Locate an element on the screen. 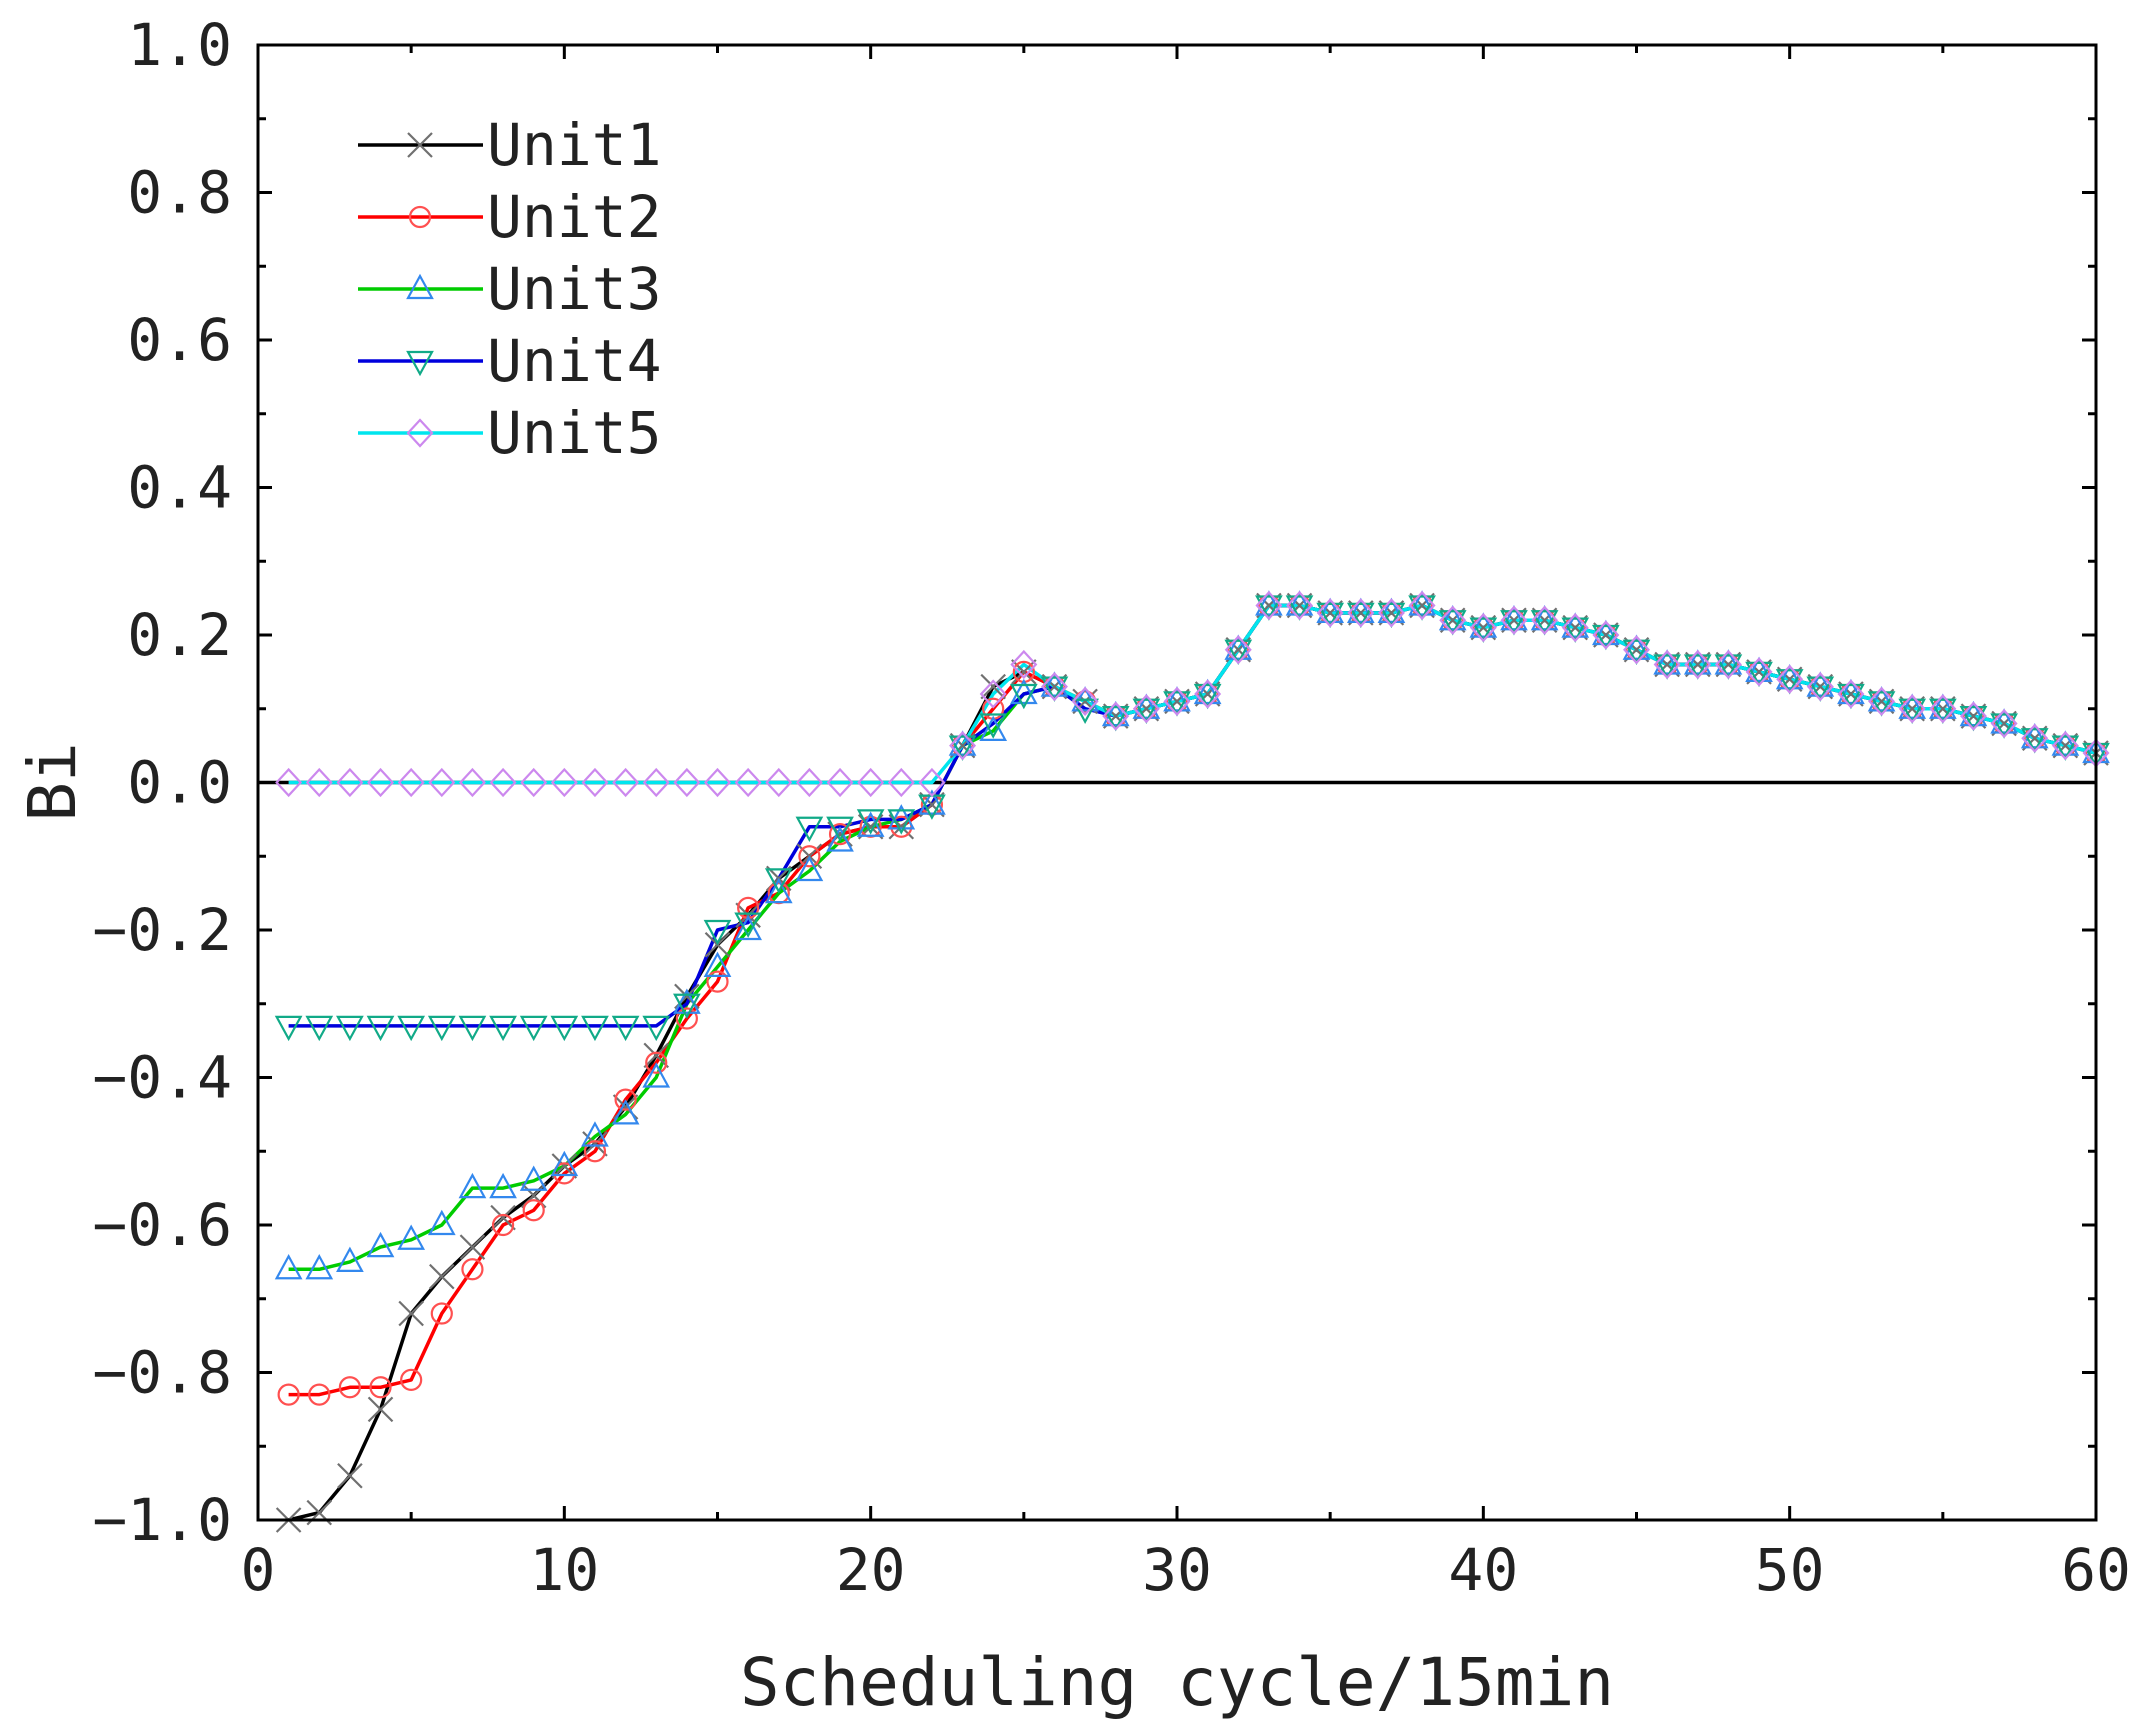  legend-item-unit5: Unit5 is located at coordinates (510, 433).